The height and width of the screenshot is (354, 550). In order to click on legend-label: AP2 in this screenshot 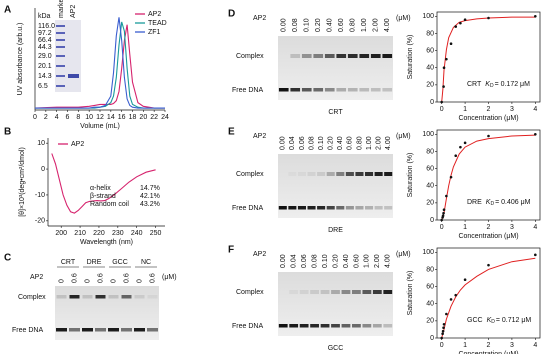, I will do `click(77, 144)`.